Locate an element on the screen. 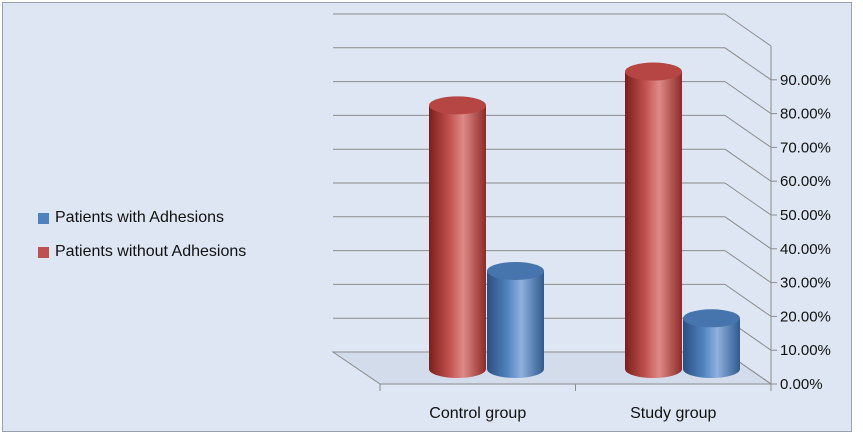  legend-item-with-adhesions: Patients with Adhesions is located at coordinates (142, 218).